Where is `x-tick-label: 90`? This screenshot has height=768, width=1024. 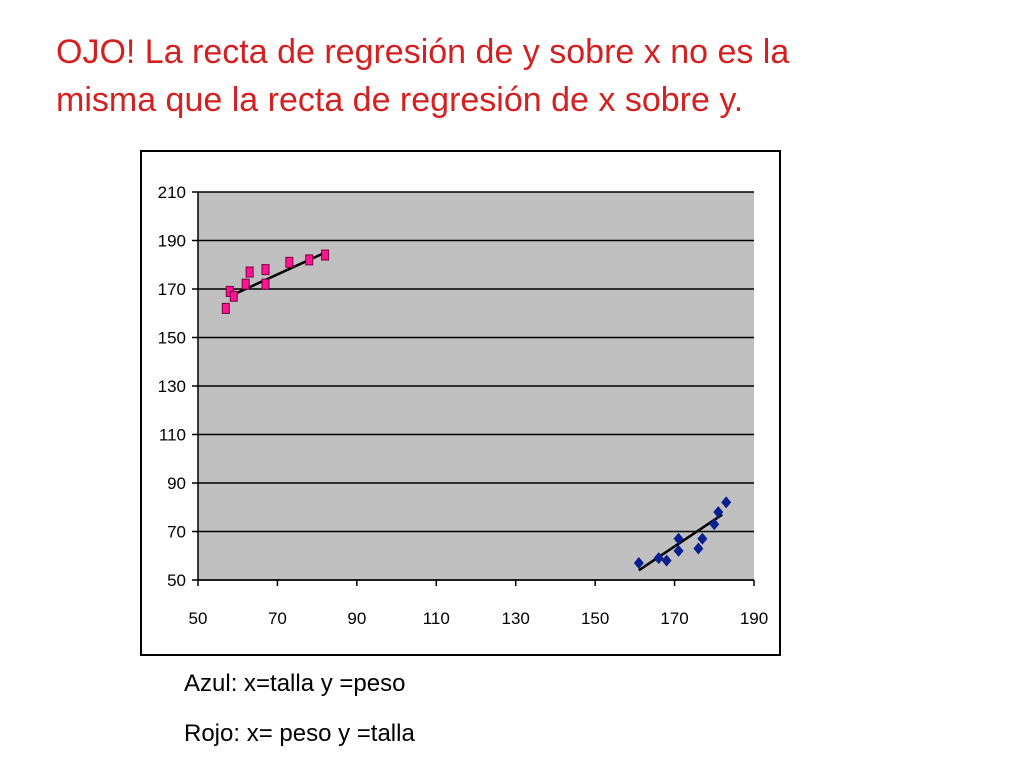 x-tick-label: 90 is located at coordinates (356, 618).